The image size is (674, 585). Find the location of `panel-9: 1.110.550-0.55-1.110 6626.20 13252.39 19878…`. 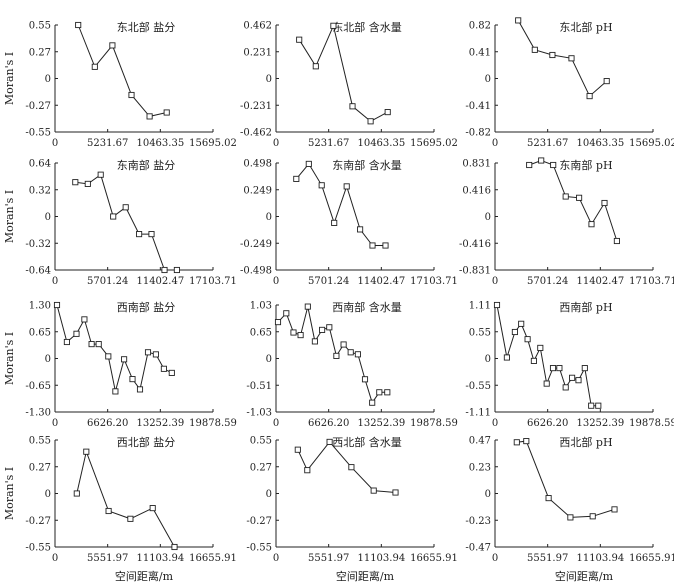

panel-9: 1.110.550-0.55-1.110 6626.20 13252.39 19878… is located at coordinates (569, 364).